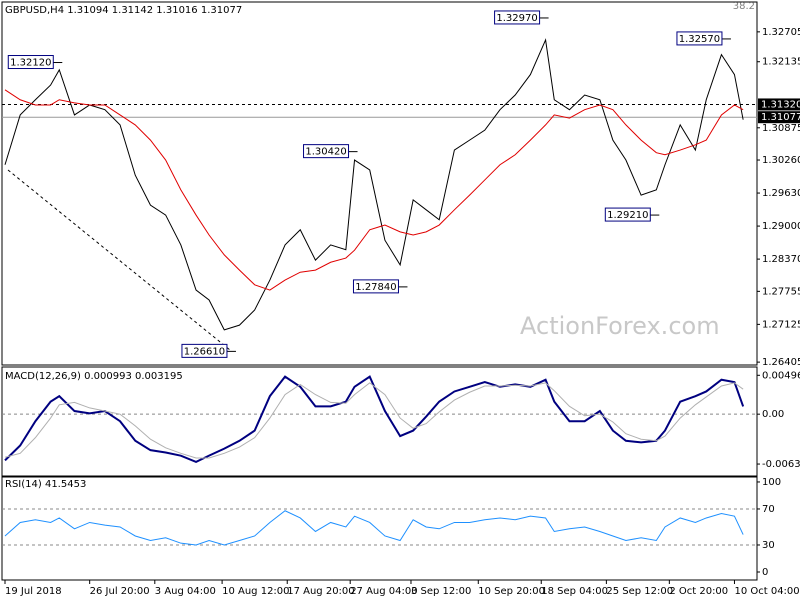 The height and width of the screenshot is (600, 800). I want to click on y-tick-label: 1.30260, so click(781, 160).